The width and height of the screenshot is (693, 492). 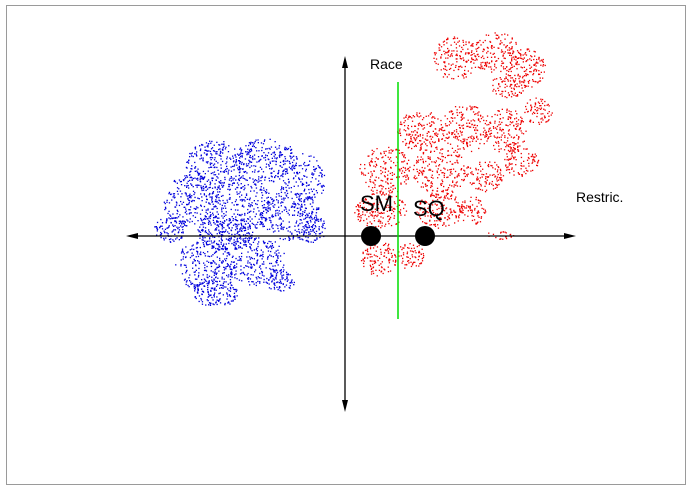 What do you see at coordinates (376, 203) in the screenshot?
I see `point-sm-label: SM` at bounding box center [376, 203].